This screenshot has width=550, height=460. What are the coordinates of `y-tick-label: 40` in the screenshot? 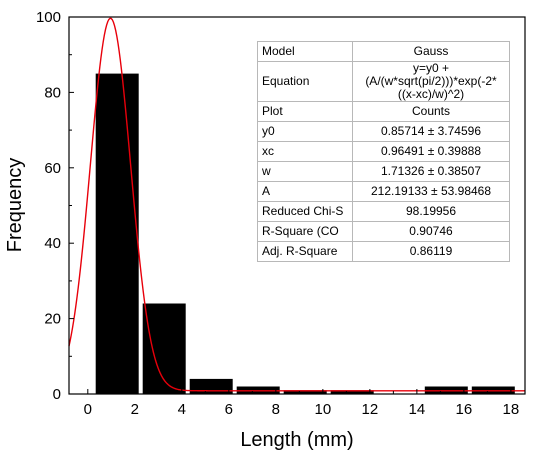 It's located at (52, 243).